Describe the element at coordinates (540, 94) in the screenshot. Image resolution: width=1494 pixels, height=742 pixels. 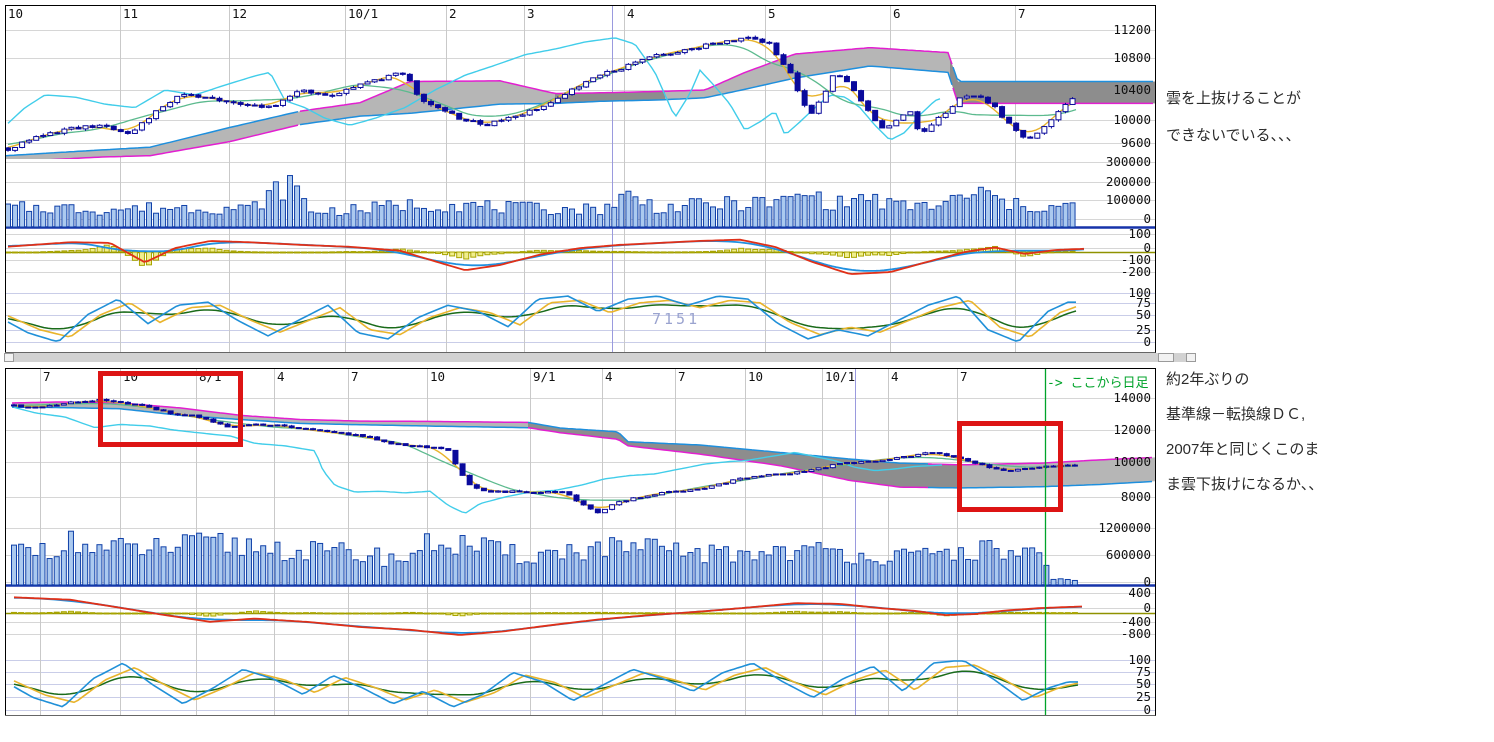
I see `candlesticks` at that location.